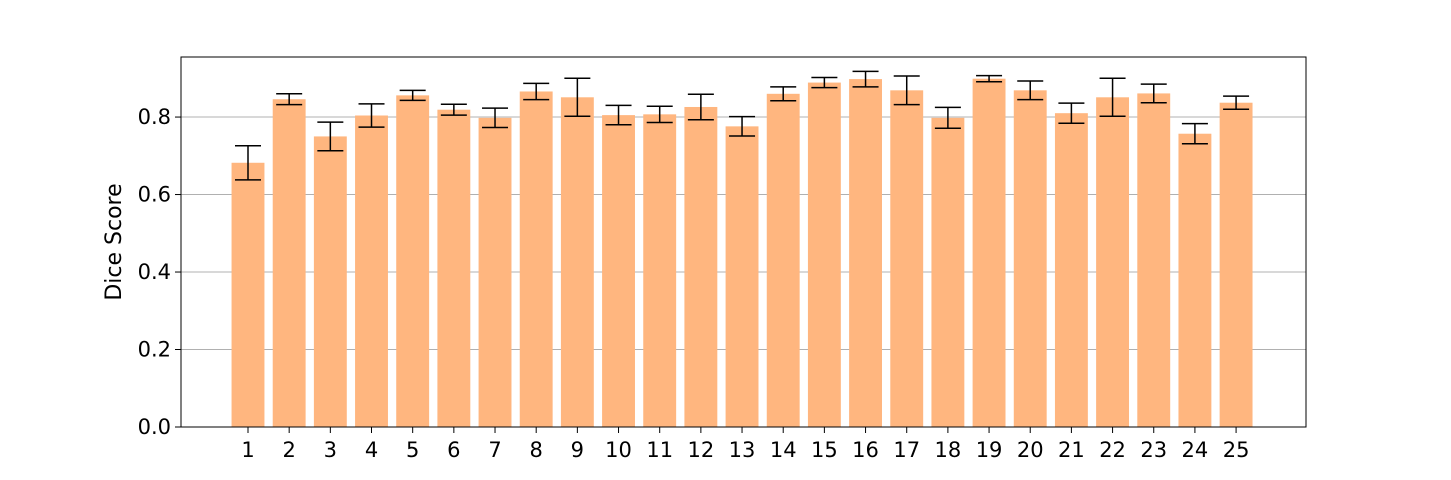  Describe the element at coordinates (330, 450) in the screenshot. I see `x-tick-label: 3` at that location.